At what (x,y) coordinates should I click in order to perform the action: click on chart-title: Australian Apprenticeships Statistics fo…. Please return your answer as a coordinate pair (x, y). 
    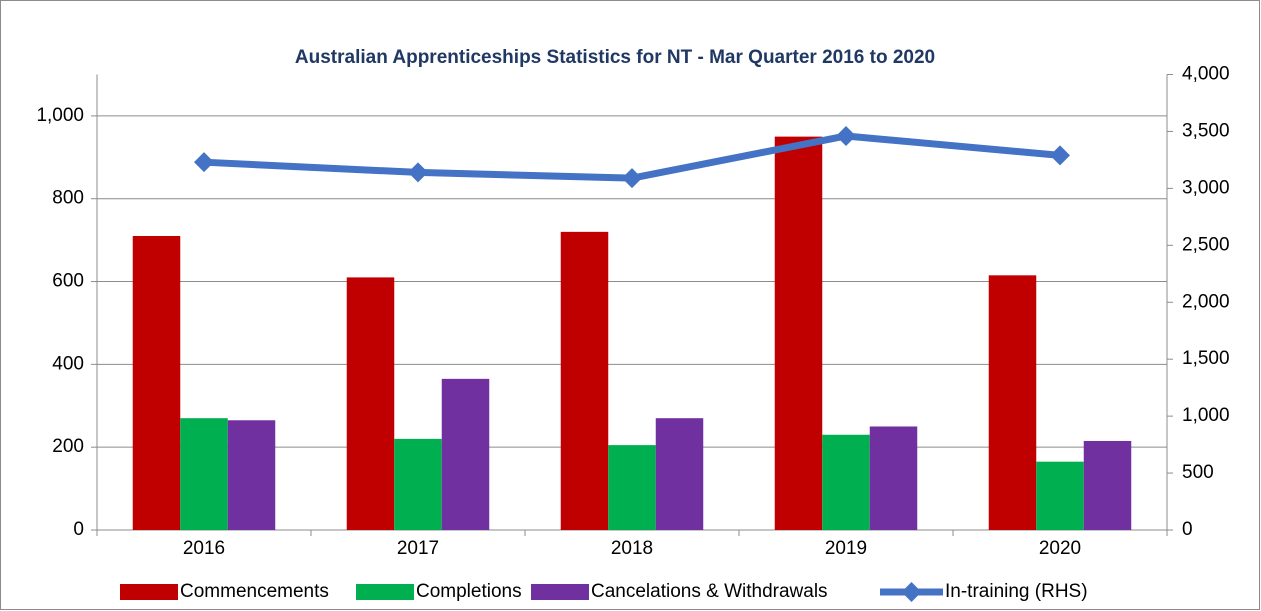
    Looking at the image, I should click on (615, 57).